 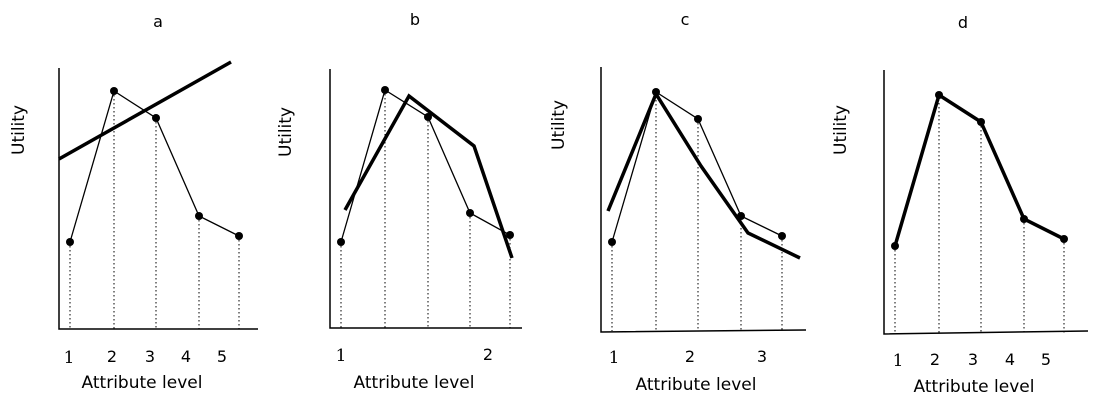 I want to click on panel-d-tick: 2, so click(x=935, y=359).